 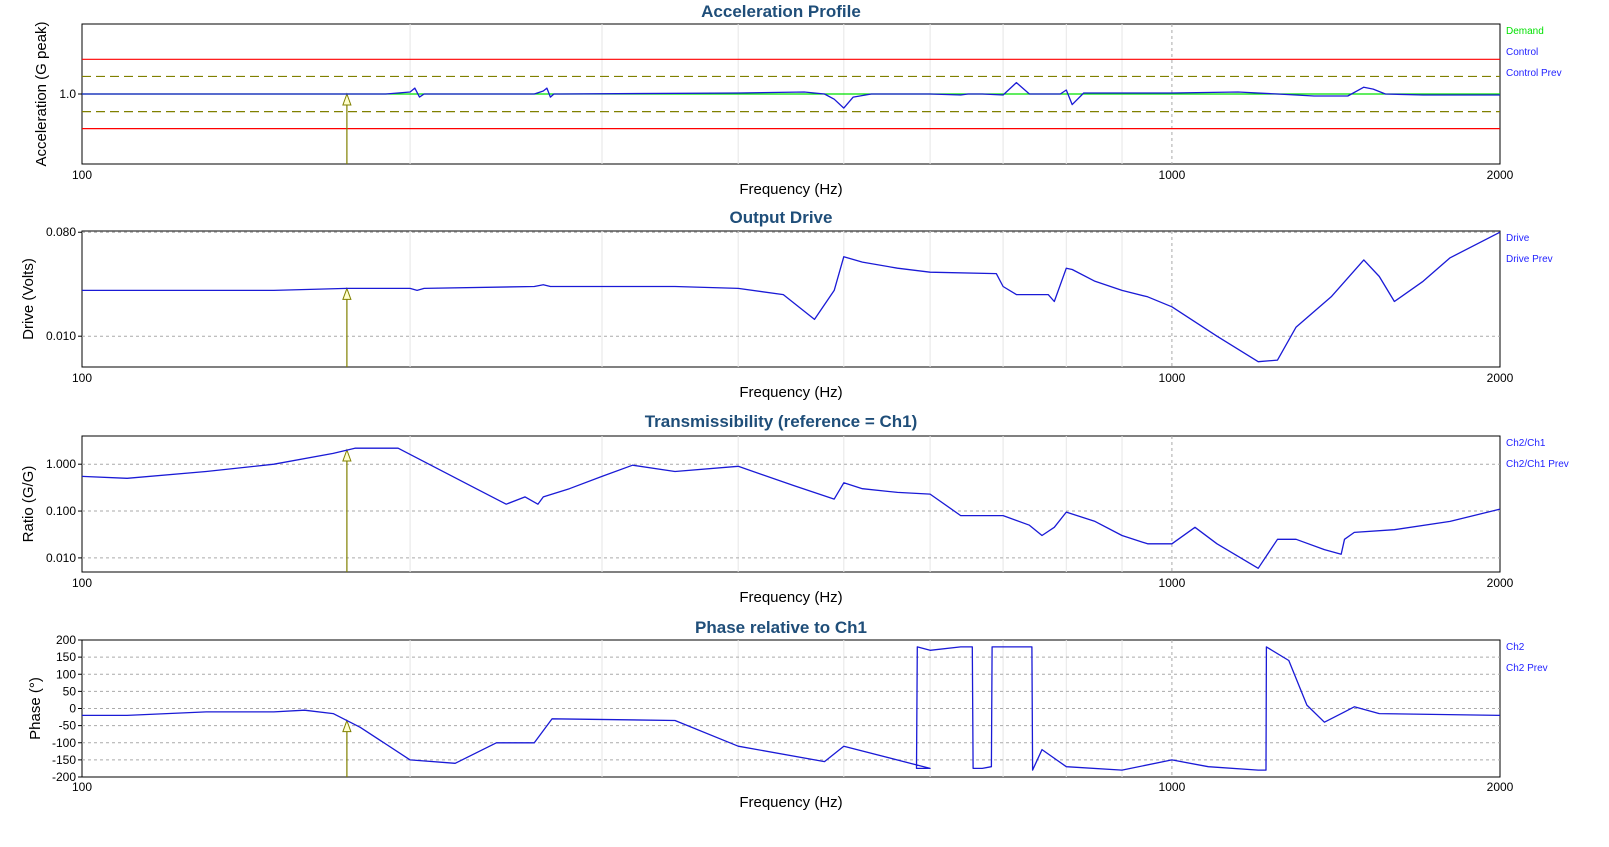 I want to click on y-tick-label: 50, so click(x=70, y=691).